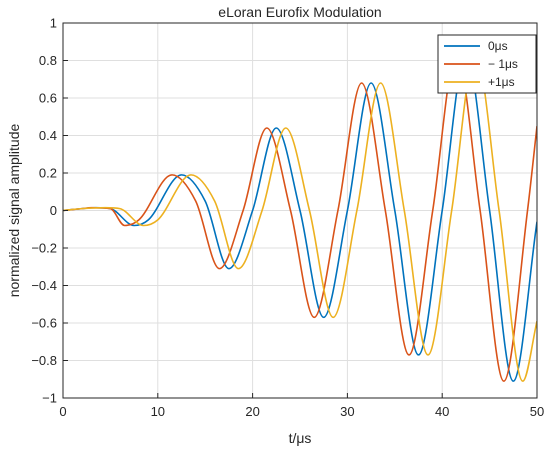 Image resolution: width=550 pixels, height=449 pixels. Describe the element at coordinates (300, 438) in the screenshot. I see `x-axis-label: t/μs` at that location.